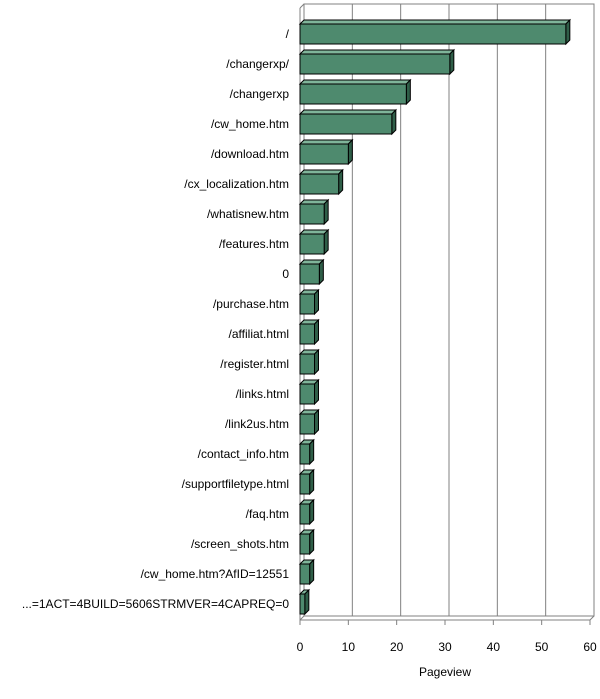  What do you see at coordinates (494, 647) in the screenshot?
I see `x-tick-label: 40` at bounding box center [494, 647].